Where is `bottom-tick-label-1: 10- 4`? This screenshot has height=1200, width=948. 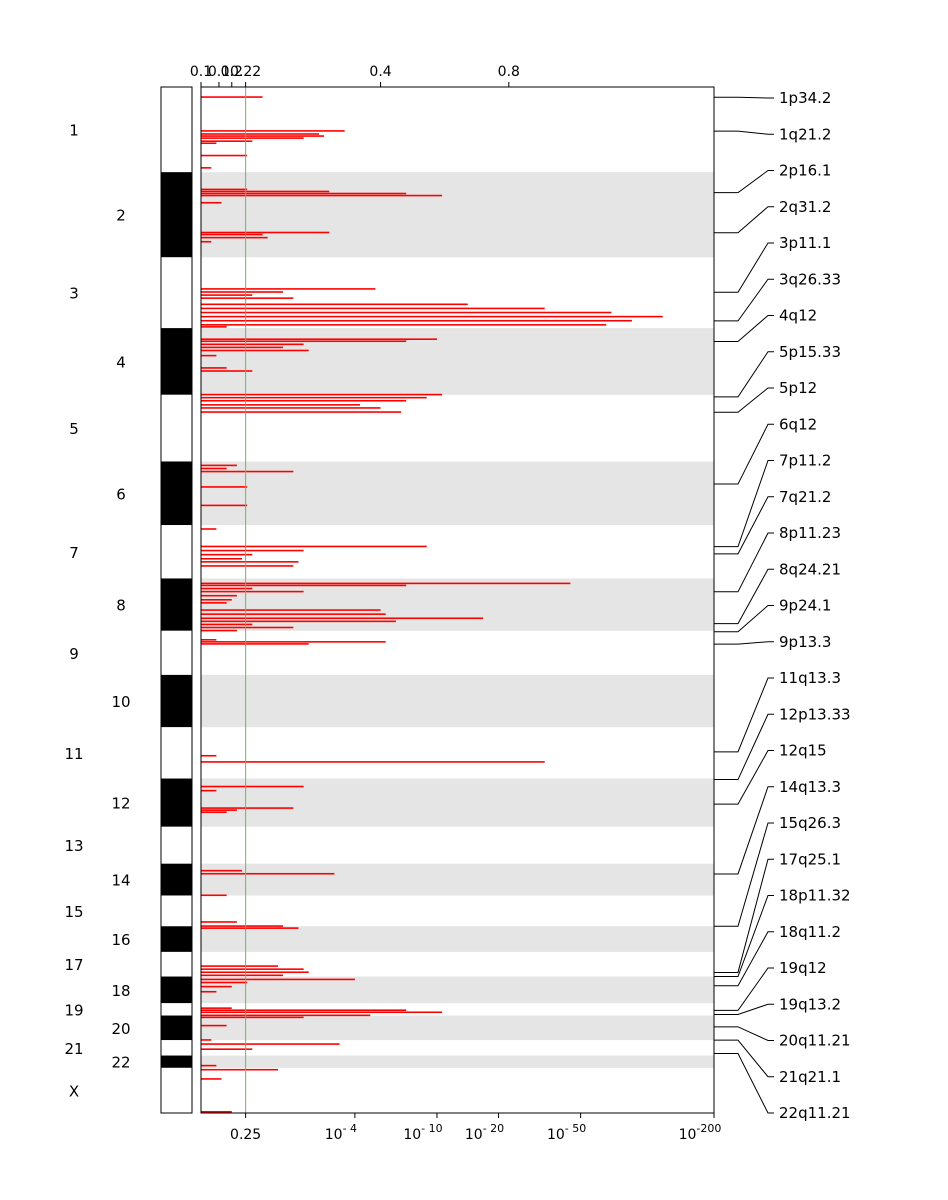
bottom-tick-label-1: 10- 4 is located at coordinates (341, 1132).